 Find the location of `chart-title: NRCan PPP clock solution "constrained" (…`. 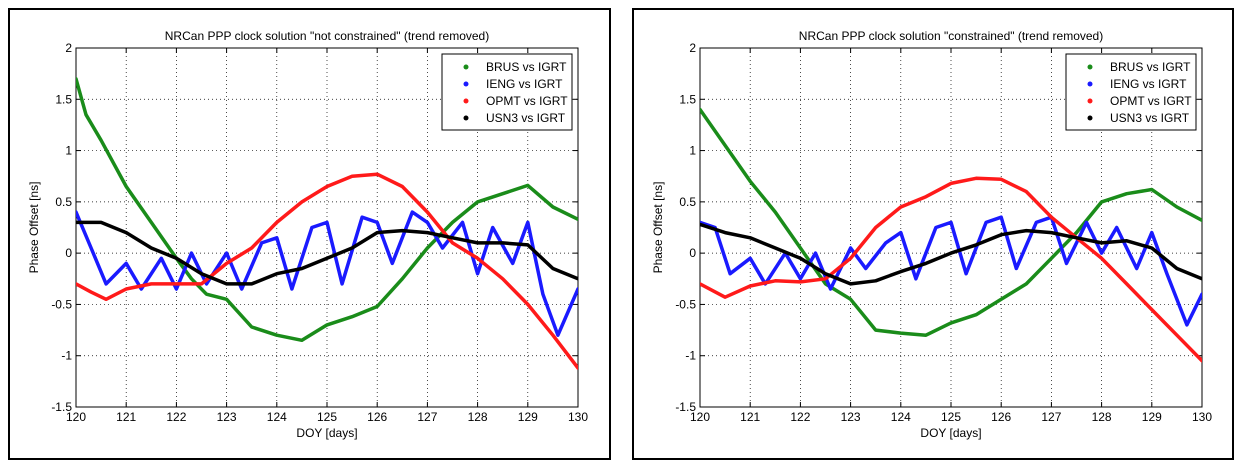

chart-title: NRCan PPP clock solution "constrained" (… is located at coordinates (951, 36).